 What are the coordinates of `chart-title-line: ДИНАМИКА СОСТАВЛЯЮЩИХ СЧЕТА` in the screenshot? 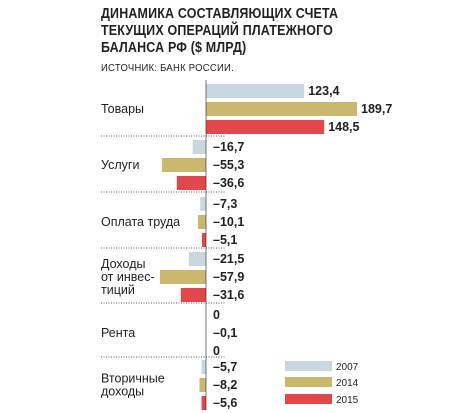 It's located at (220, 14).